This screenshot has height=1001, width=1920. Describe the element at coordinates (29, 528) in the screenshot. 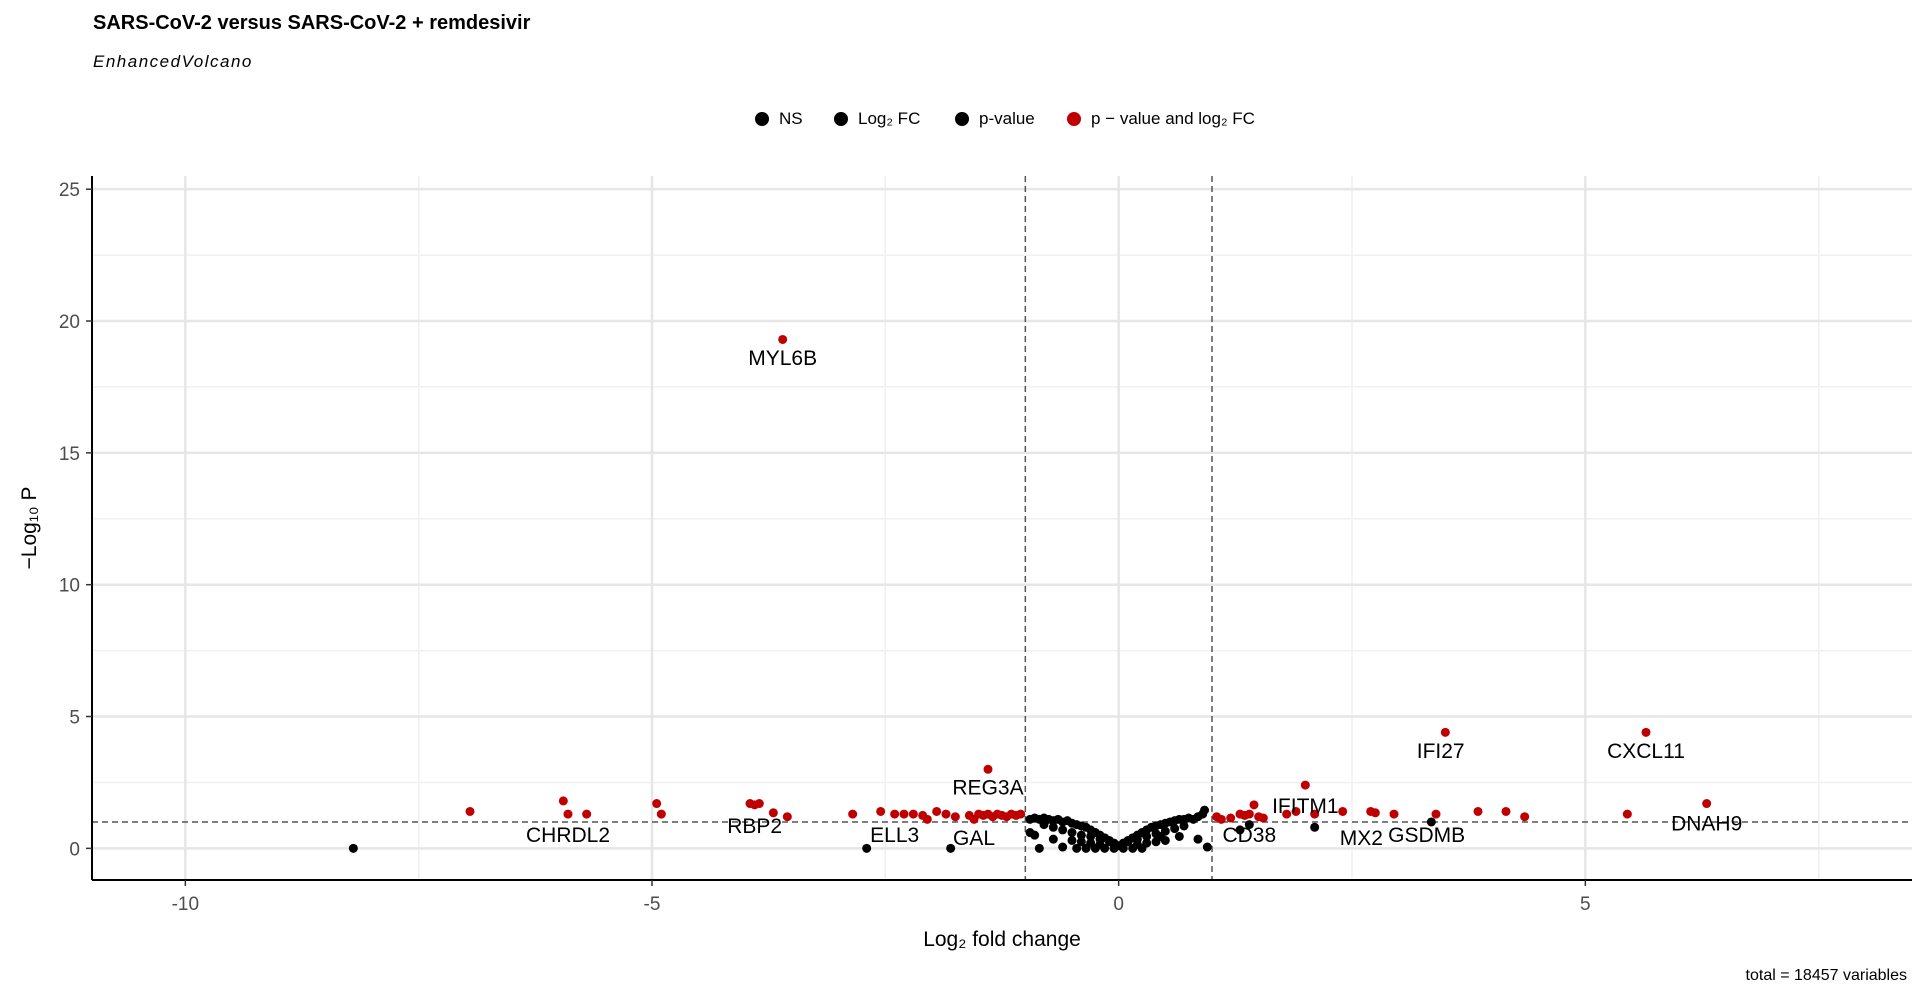

I see `y-axis-title: −Log₁₀ P` at that location.